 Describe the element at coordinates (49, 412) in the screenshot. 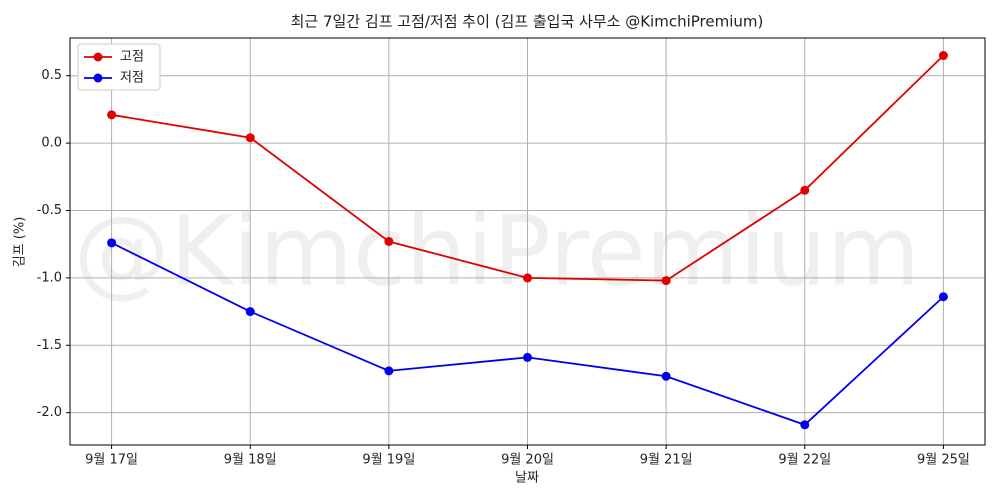

I see `y-tick-label: -2.0` at that location.